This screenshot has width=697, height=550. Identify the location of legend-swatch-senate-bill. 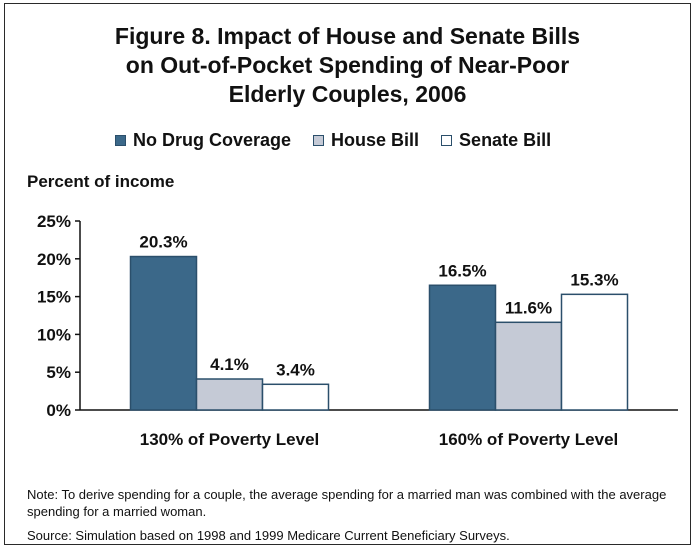
(447, 140).